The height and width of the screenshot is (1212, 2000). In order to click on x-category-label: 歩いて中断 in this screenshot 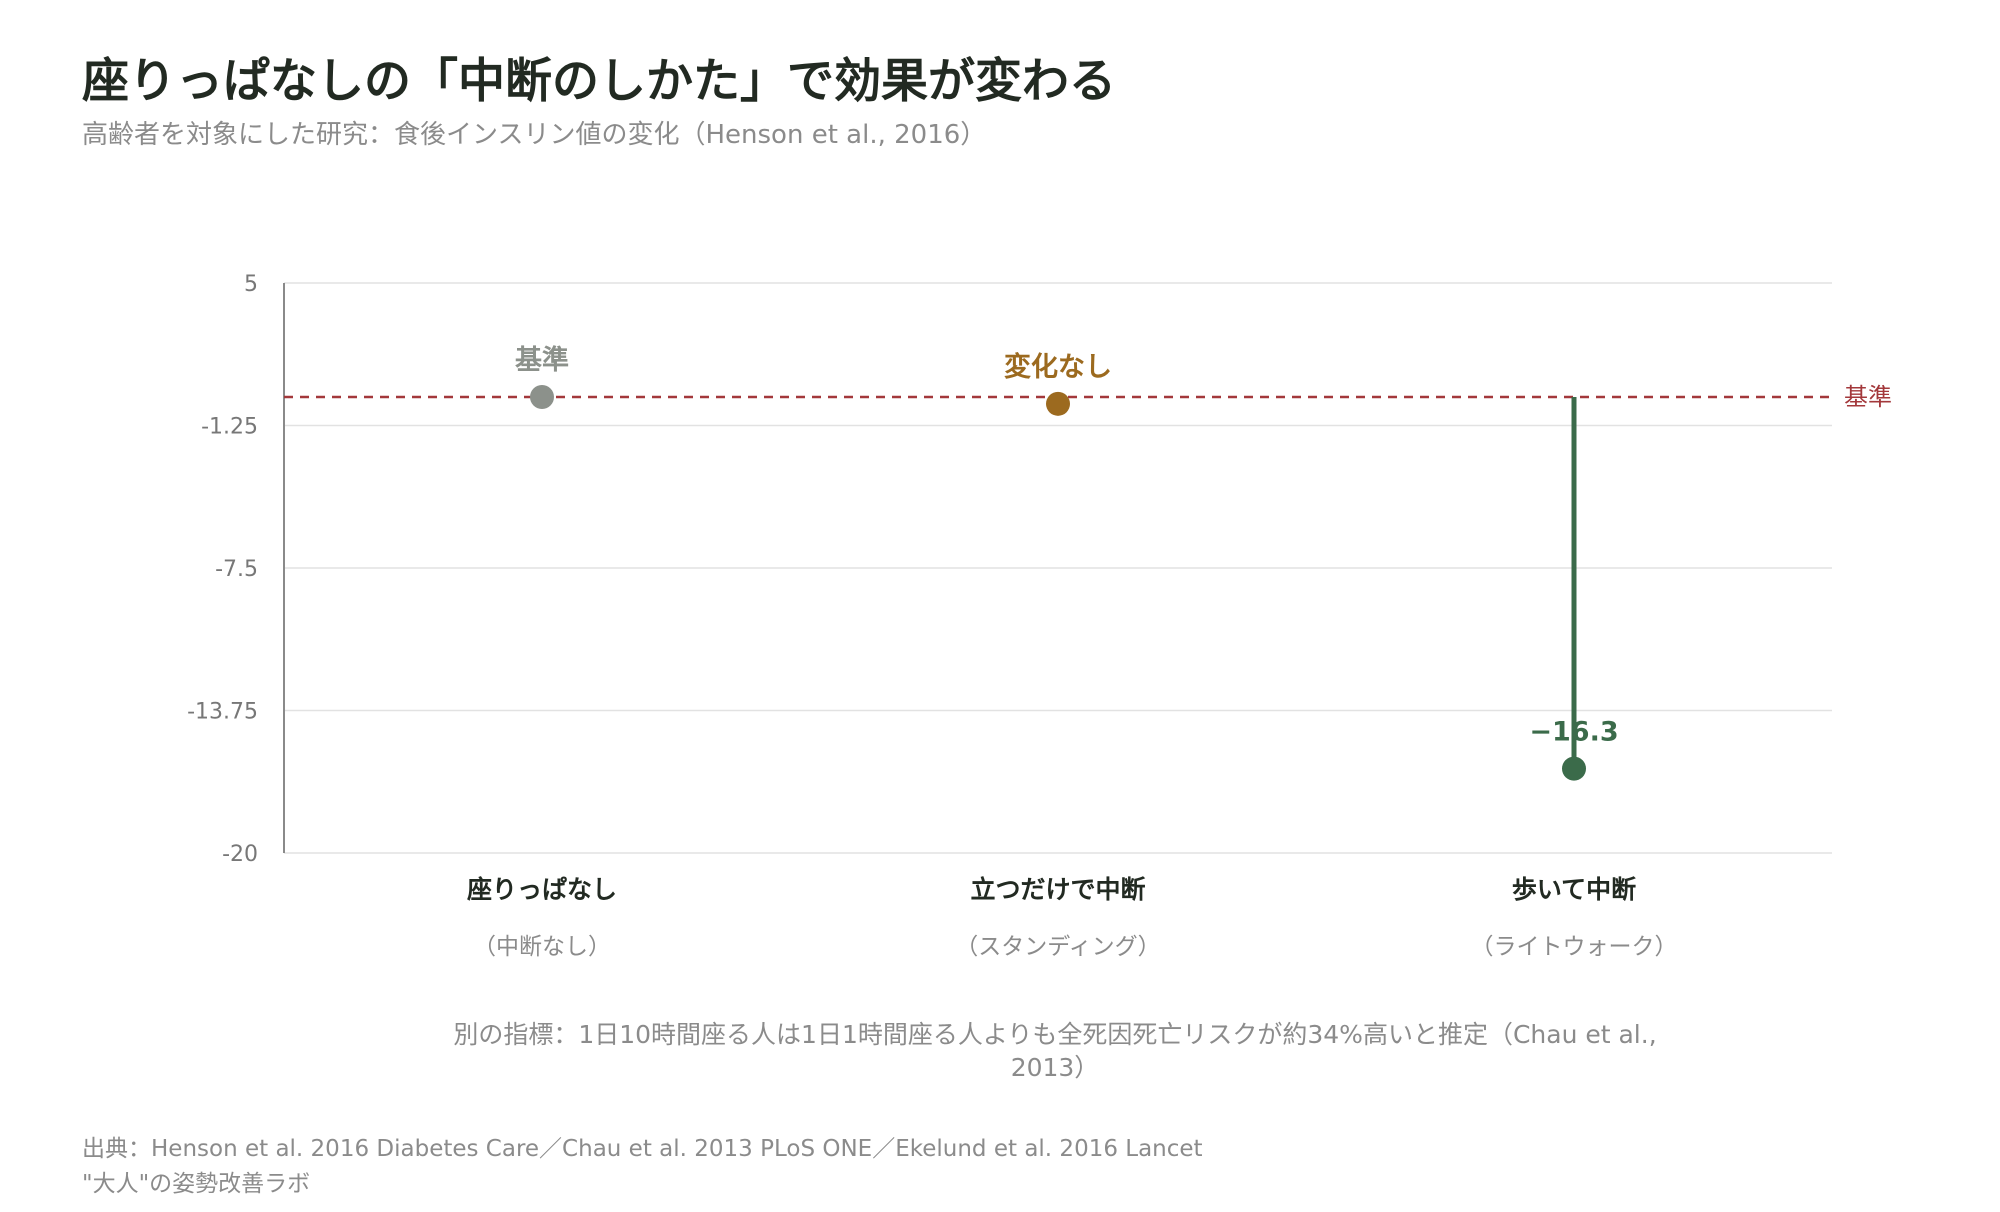, I will do `click(1574, 889)`.